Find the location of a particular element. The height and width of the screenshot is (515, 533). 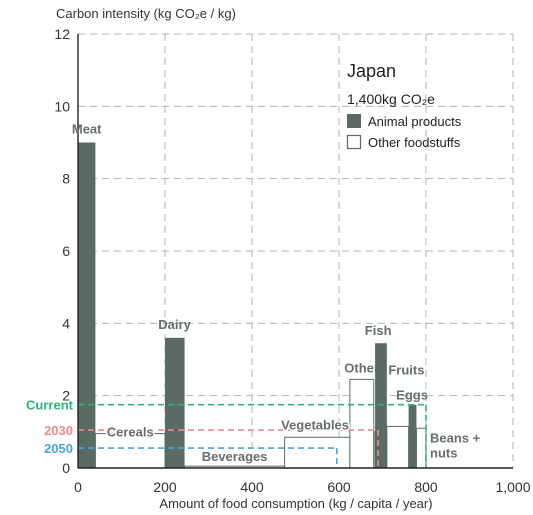

label-beverages: Beverages is located at coordinates (235, 456).